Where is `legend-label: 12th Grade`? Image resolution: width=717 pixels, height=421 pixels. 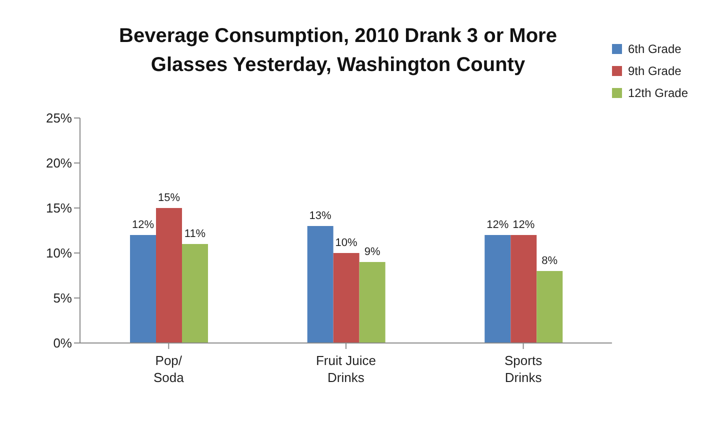 legend-label: 12th Grade is located at coordinates (658, 93).